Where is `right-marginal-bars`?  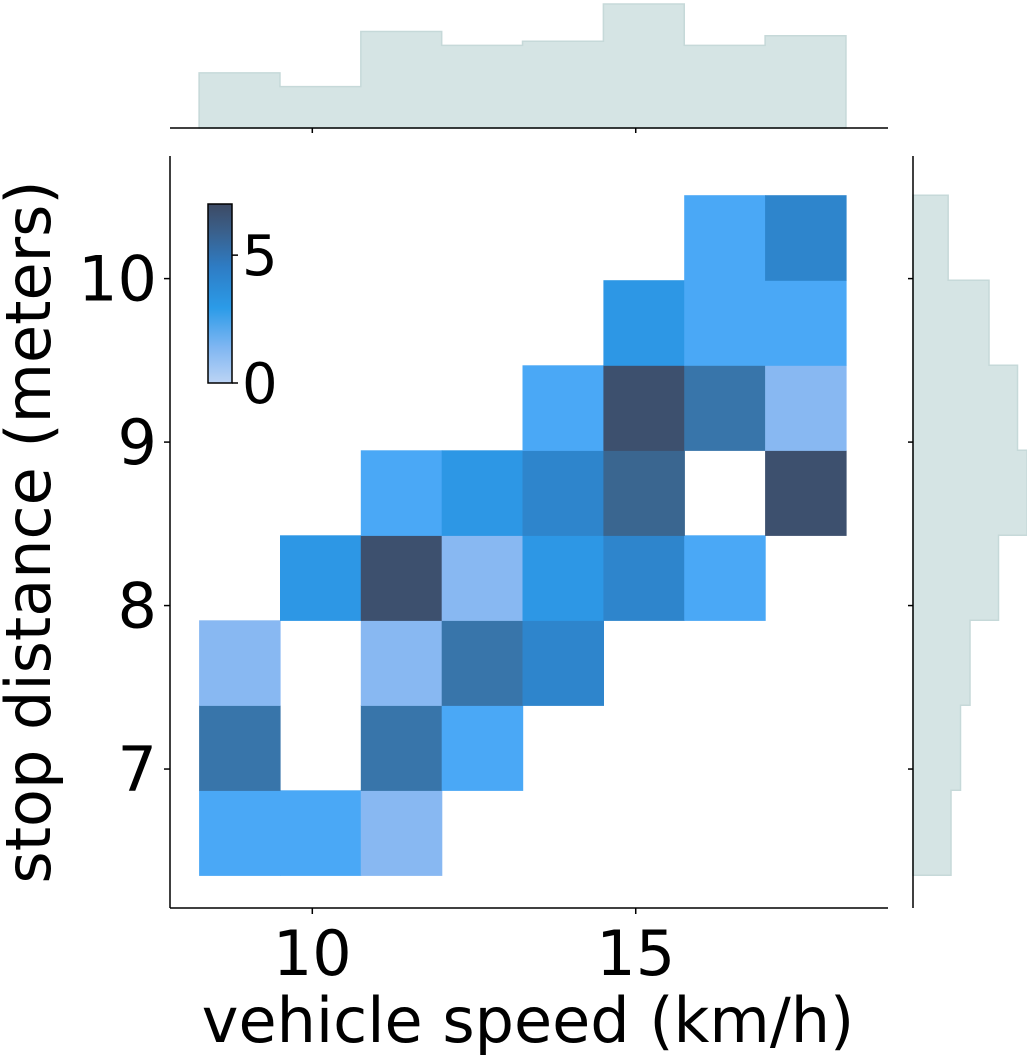 right-marginal-bars is located at coordinates (969, 535).